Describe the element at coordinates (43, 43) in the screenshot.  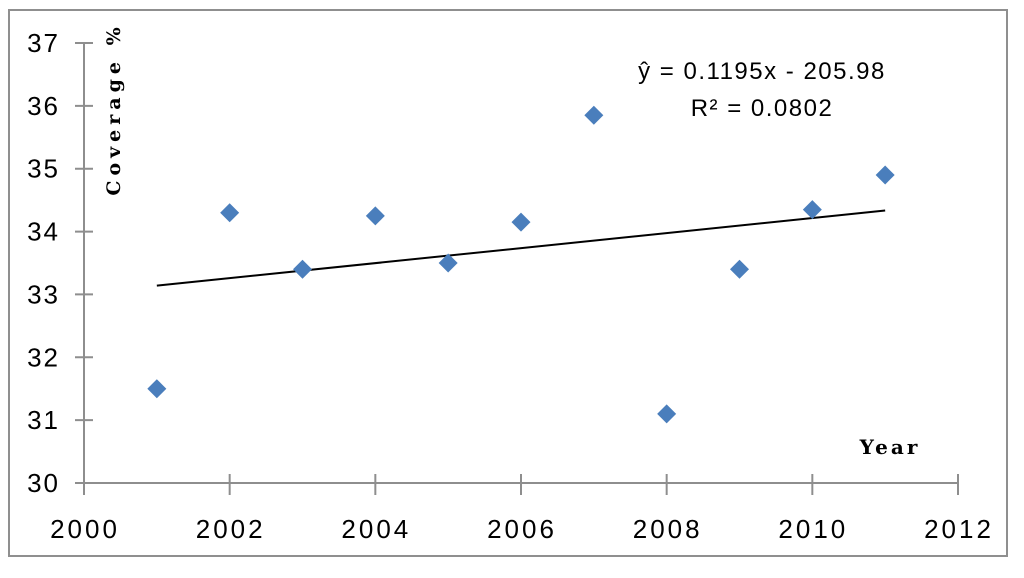
I see `y-tick-label: 37` at that location.